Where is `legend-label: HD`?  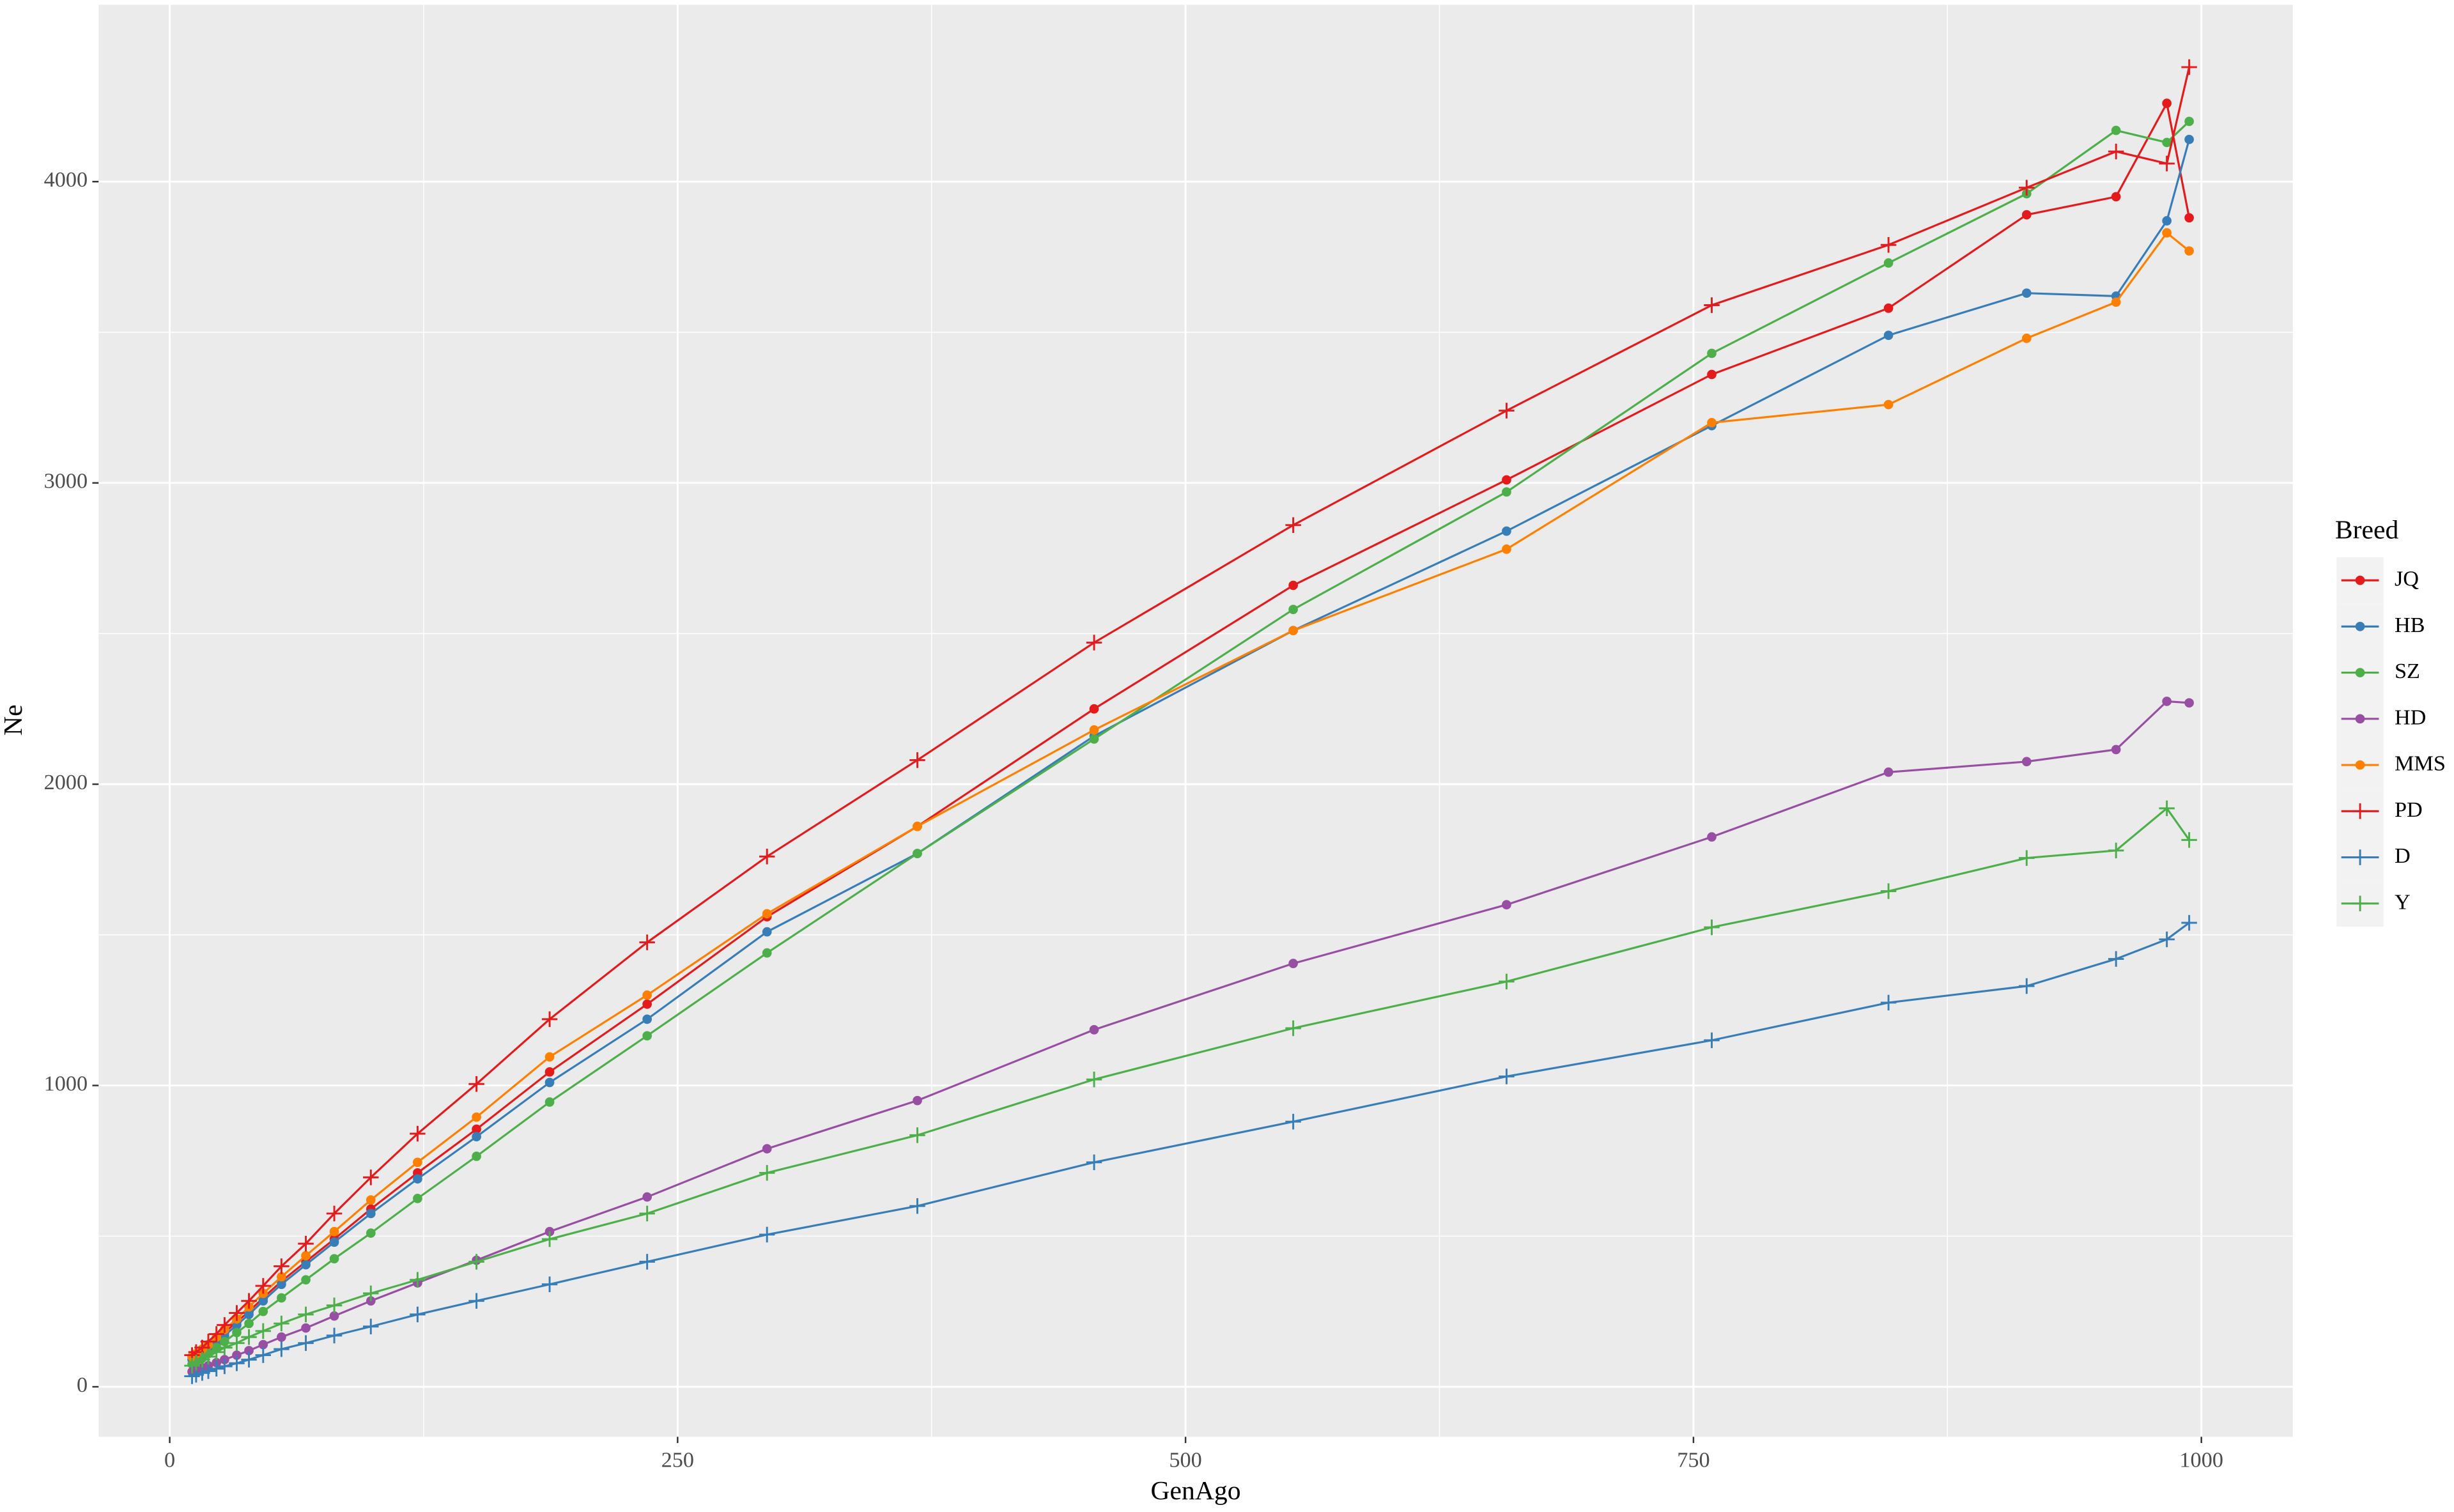
legend-label: HD is located at coordinates (2411, 717).